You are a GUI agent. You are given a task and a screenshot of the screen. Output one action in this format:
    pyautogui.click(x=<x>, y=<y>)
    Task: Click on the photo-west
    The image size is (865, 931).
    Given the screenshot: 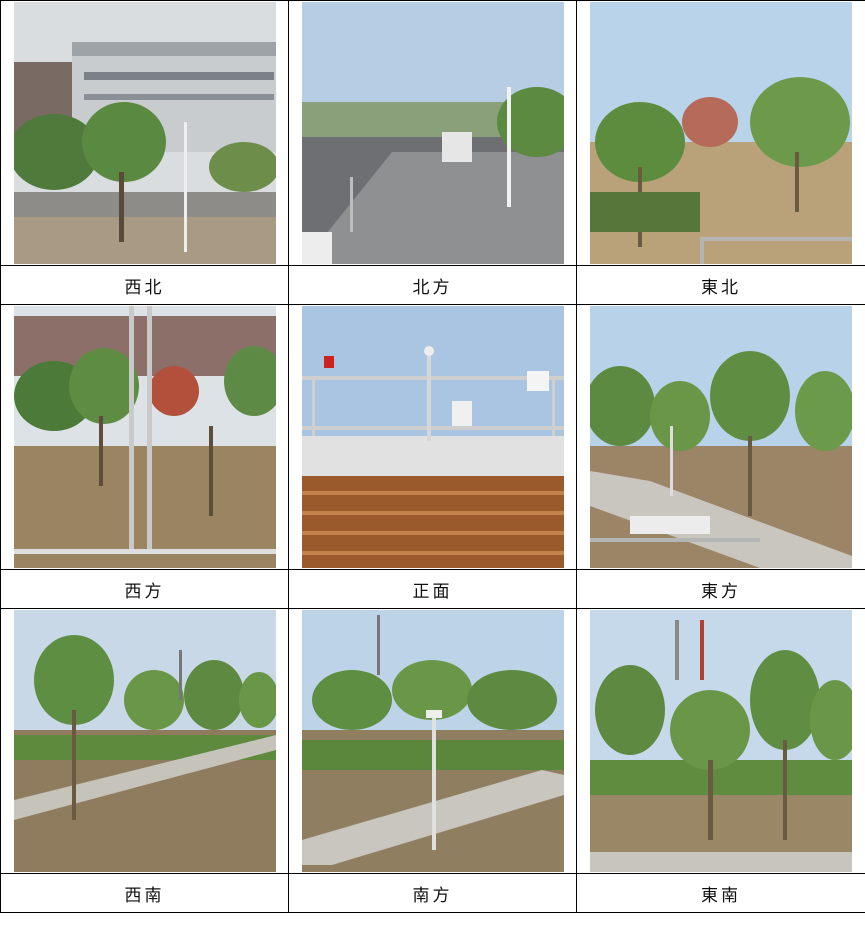 What is the action you would take?
    pyautogui.click(x=144, y=437)
    